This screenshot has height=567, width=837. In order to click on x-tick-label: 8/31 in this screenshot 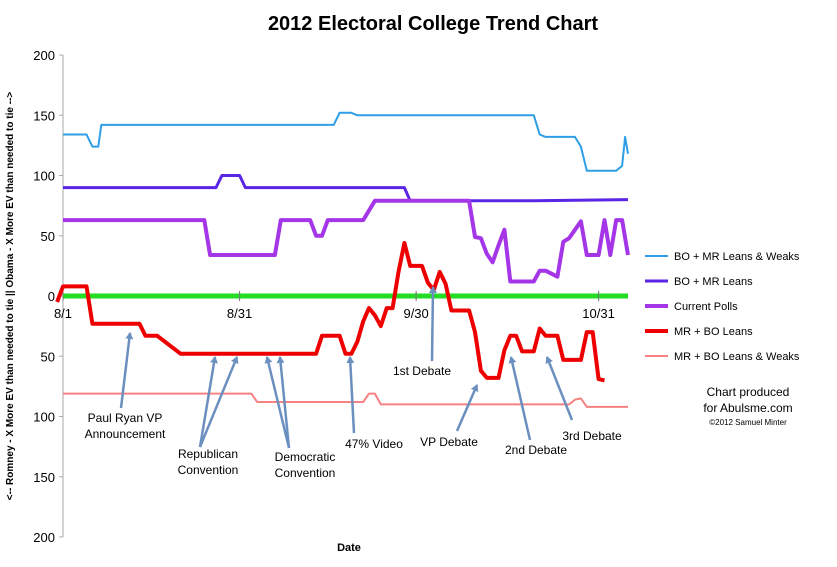, I will do `click(239, 313)`.